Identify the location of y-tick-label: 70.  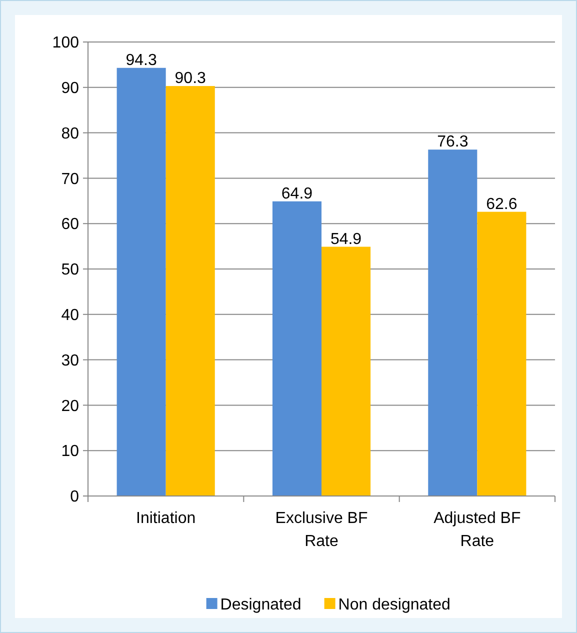
(70, 179).